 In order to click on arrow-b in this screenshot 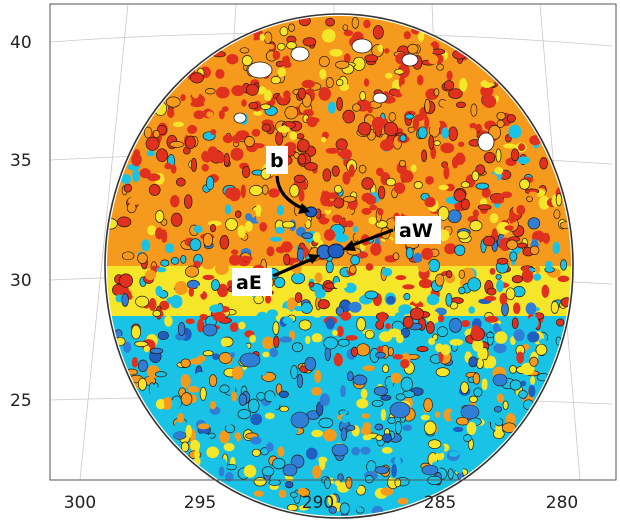, I will do `click(290, 193)`.